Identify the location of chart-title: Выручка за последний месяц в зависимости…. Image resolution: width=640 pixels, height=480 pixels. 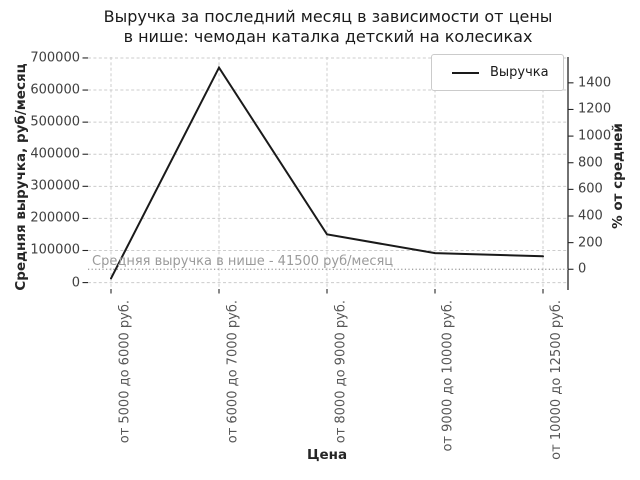
(328, 27).